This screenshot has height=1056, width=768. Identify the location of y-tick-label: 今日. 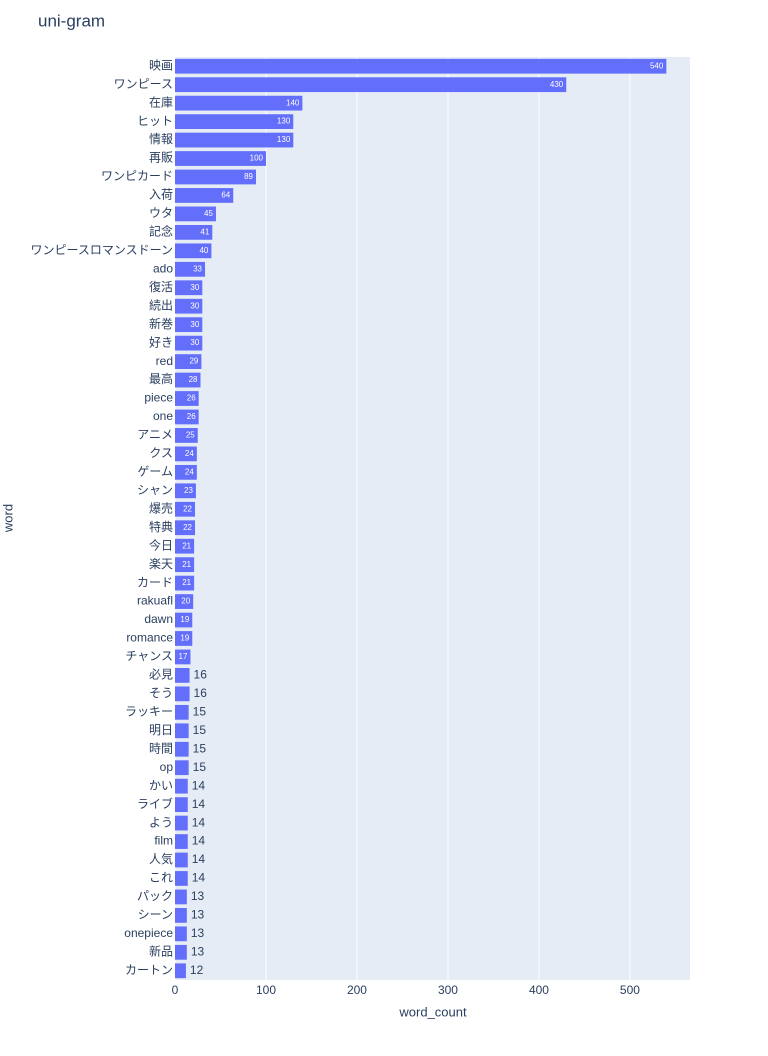
(161, 544).